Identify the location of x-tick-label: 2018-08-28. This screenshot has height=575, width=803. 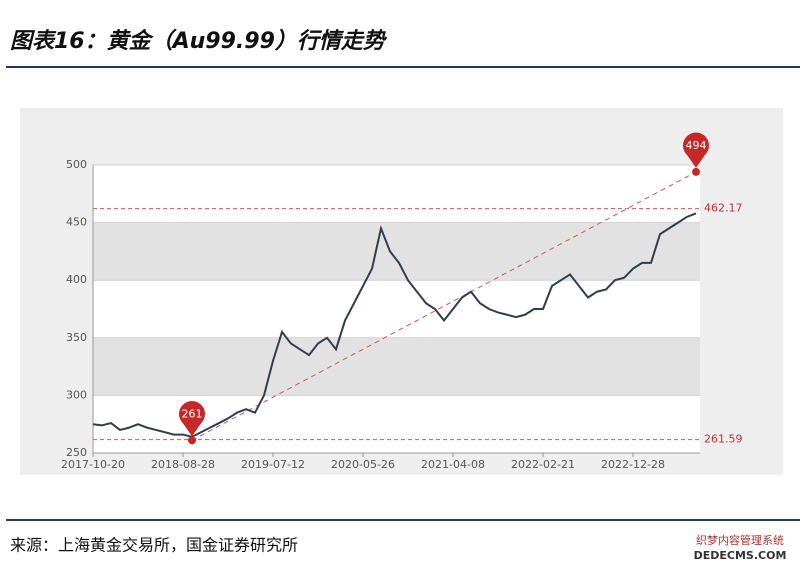
(183, 464).